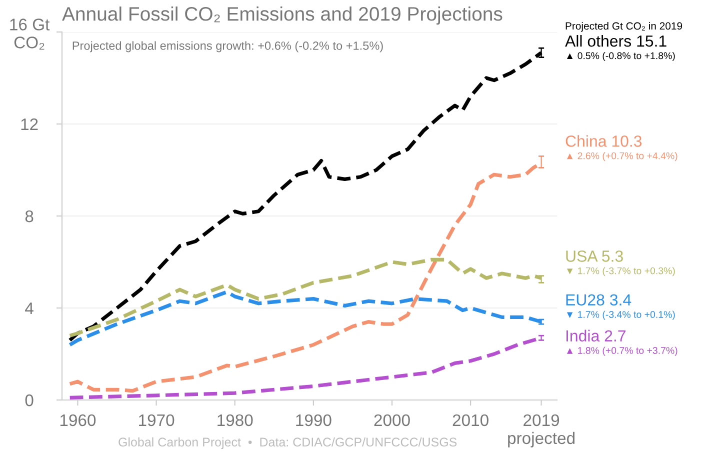  I want to click on text: ▼ 1.7% (-3.4% to +0.1%), so click(620, 315).